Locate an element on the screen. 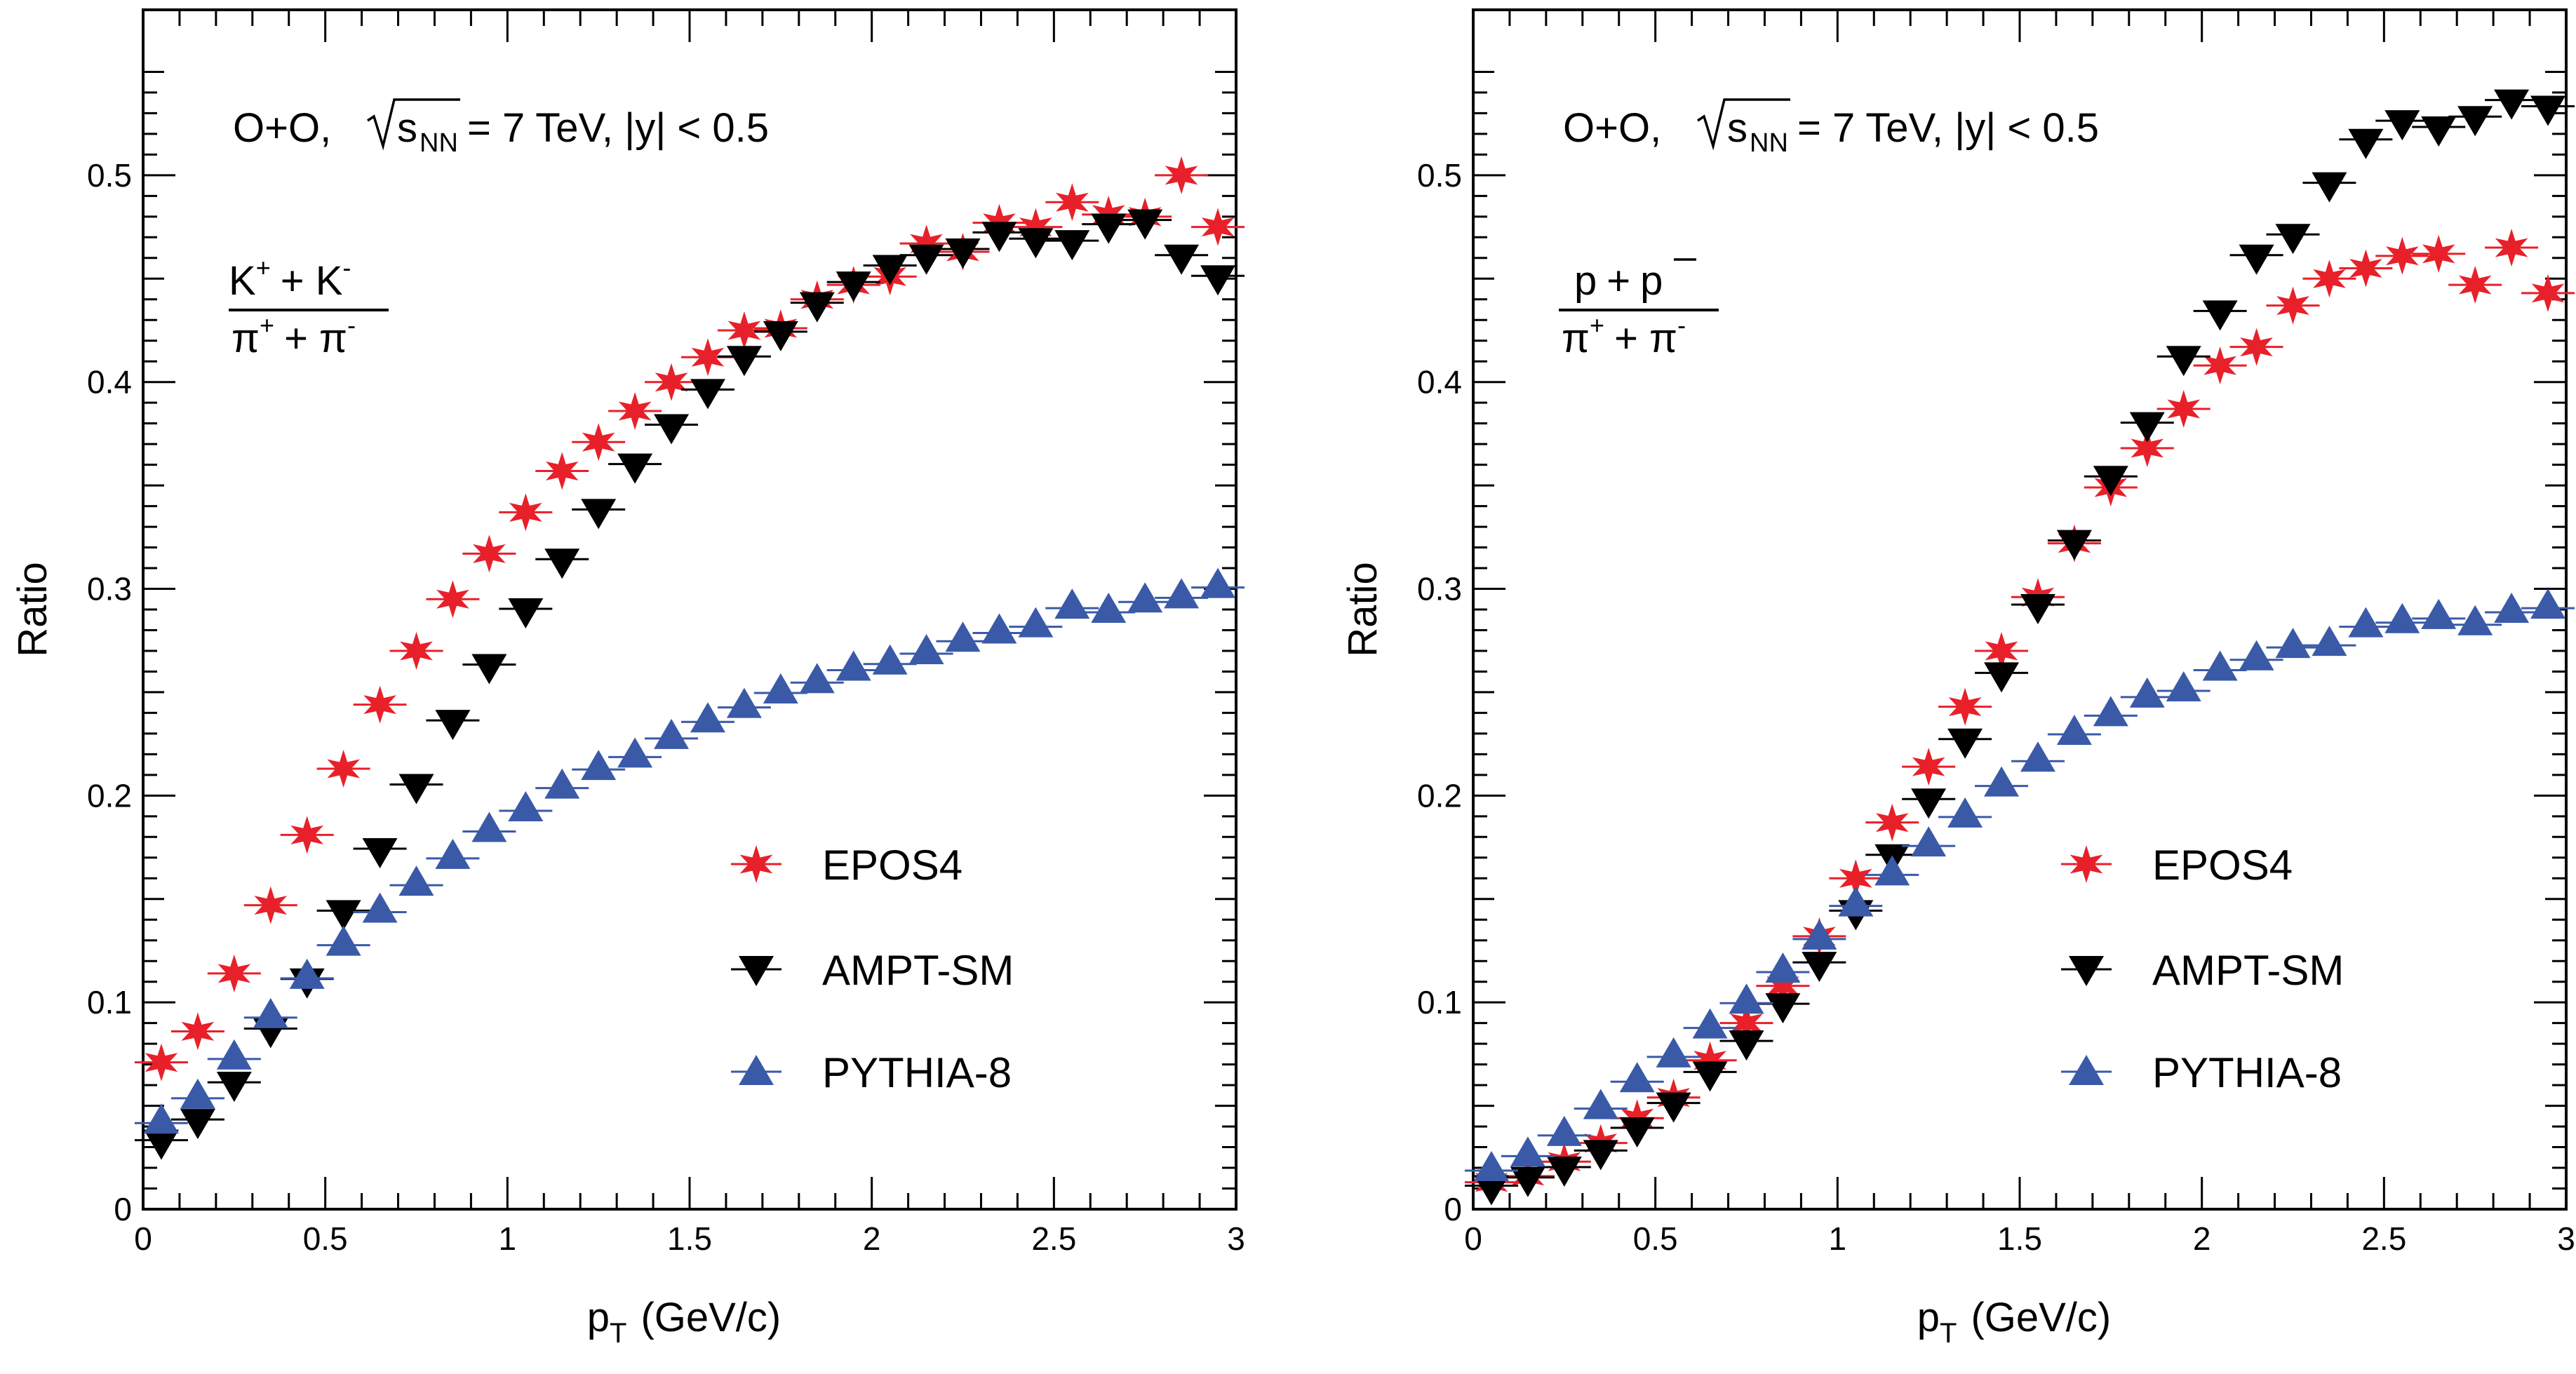  x-tick-label: 0 is located at coordinates (1473, 1238).